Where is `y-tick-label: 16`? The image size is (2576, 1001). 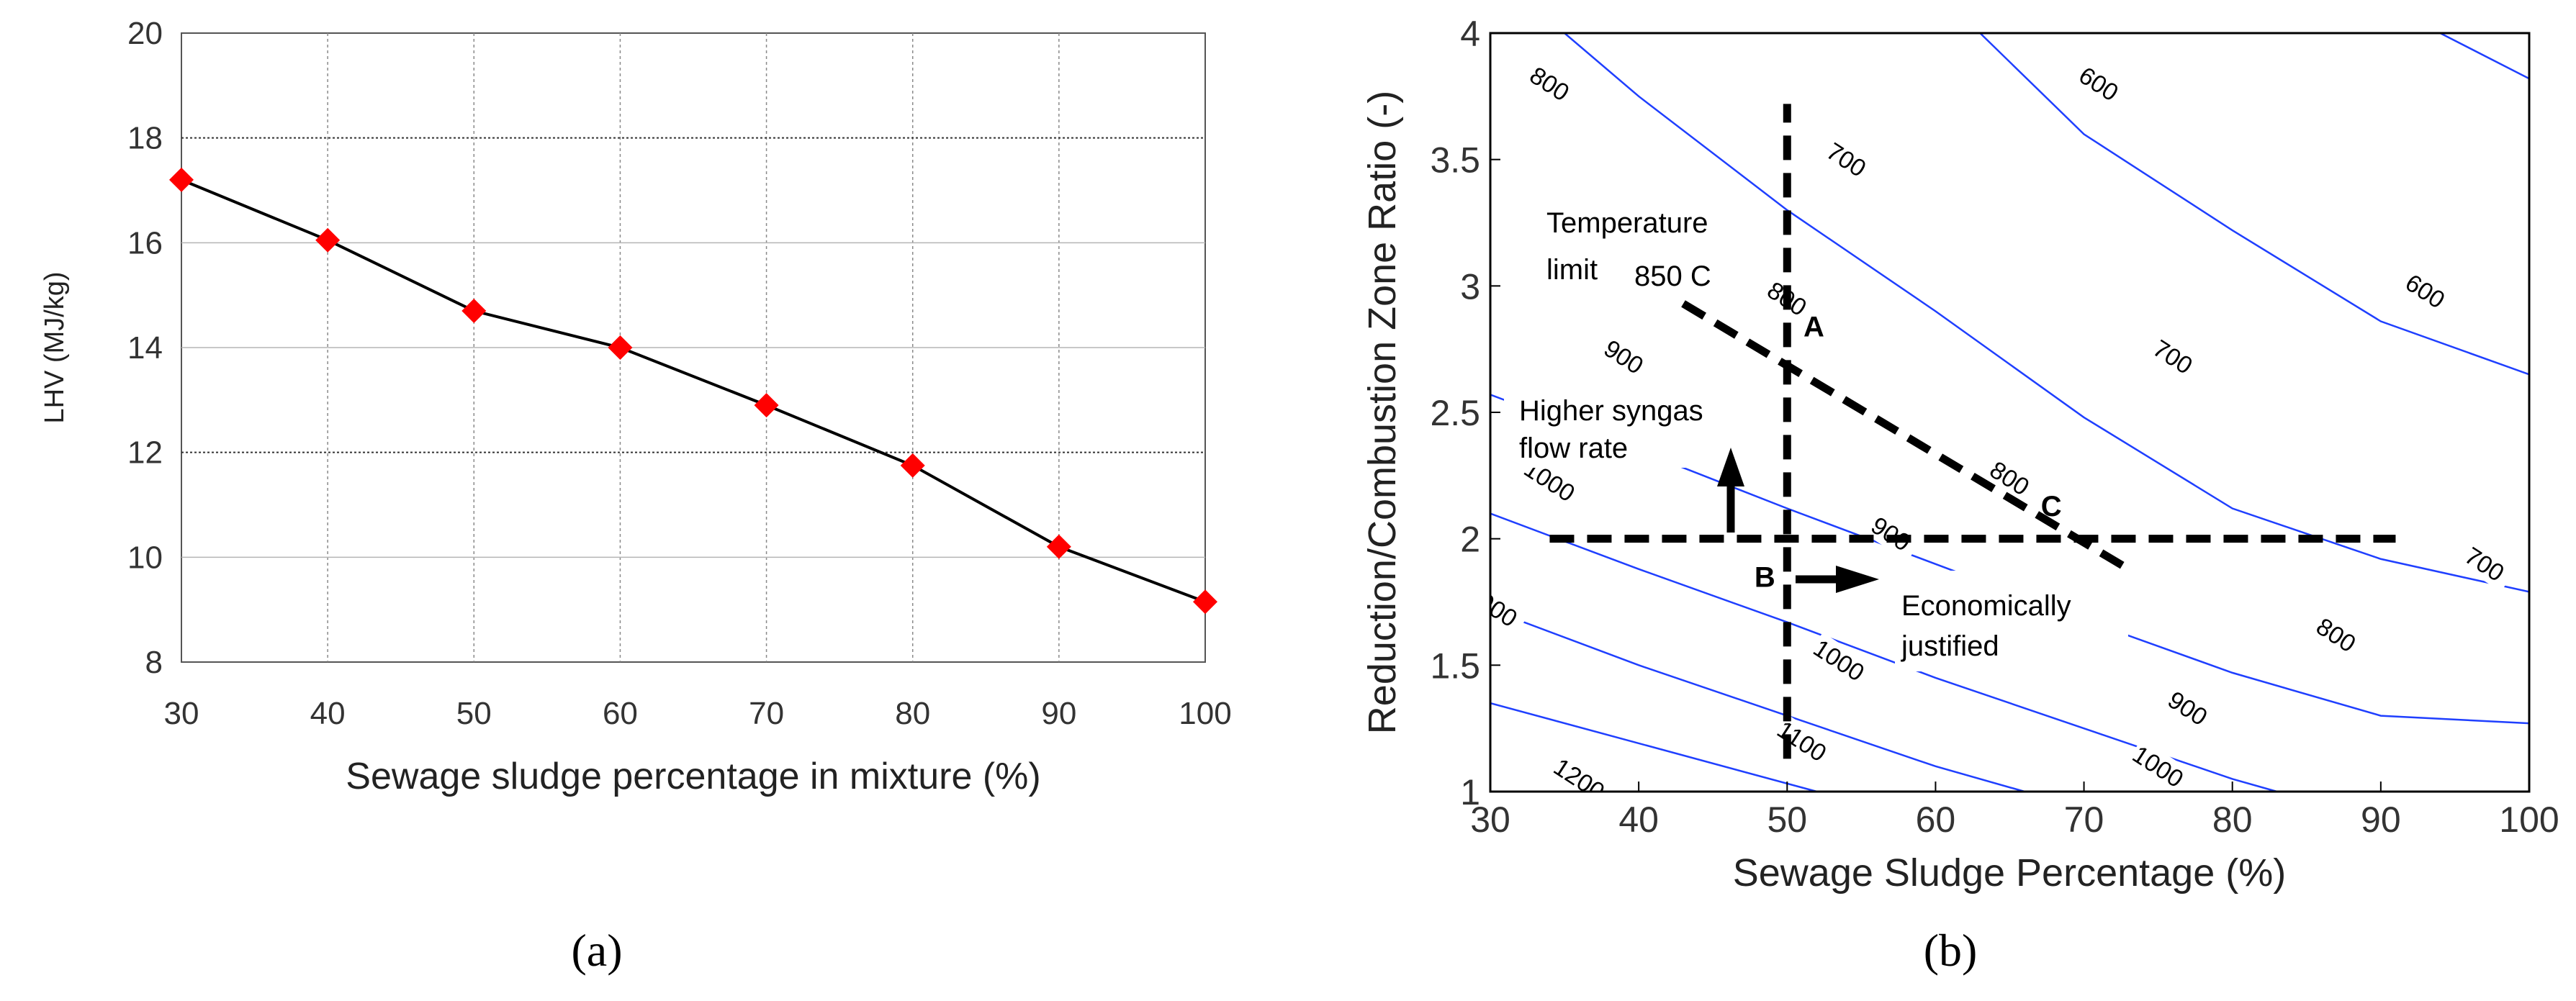
y-tick-label: 16 is located at coordinates (145, 243).